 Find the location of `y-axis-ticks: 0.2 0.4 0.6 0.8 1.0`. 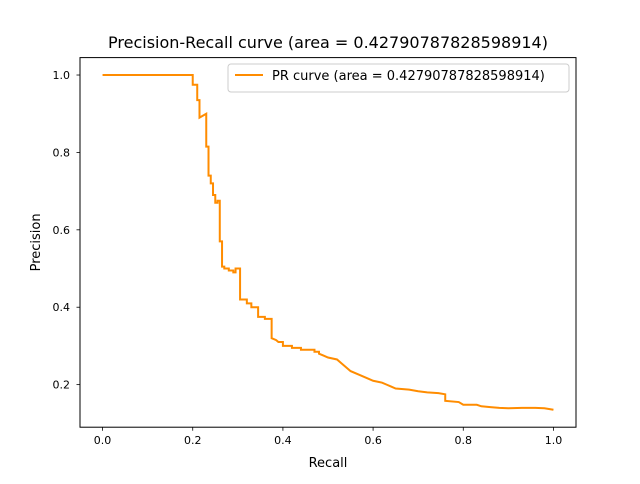

y-axis-ticks: 0.2 0.4 0.6 0.8 1.0 is located at coordinates (67, 230).